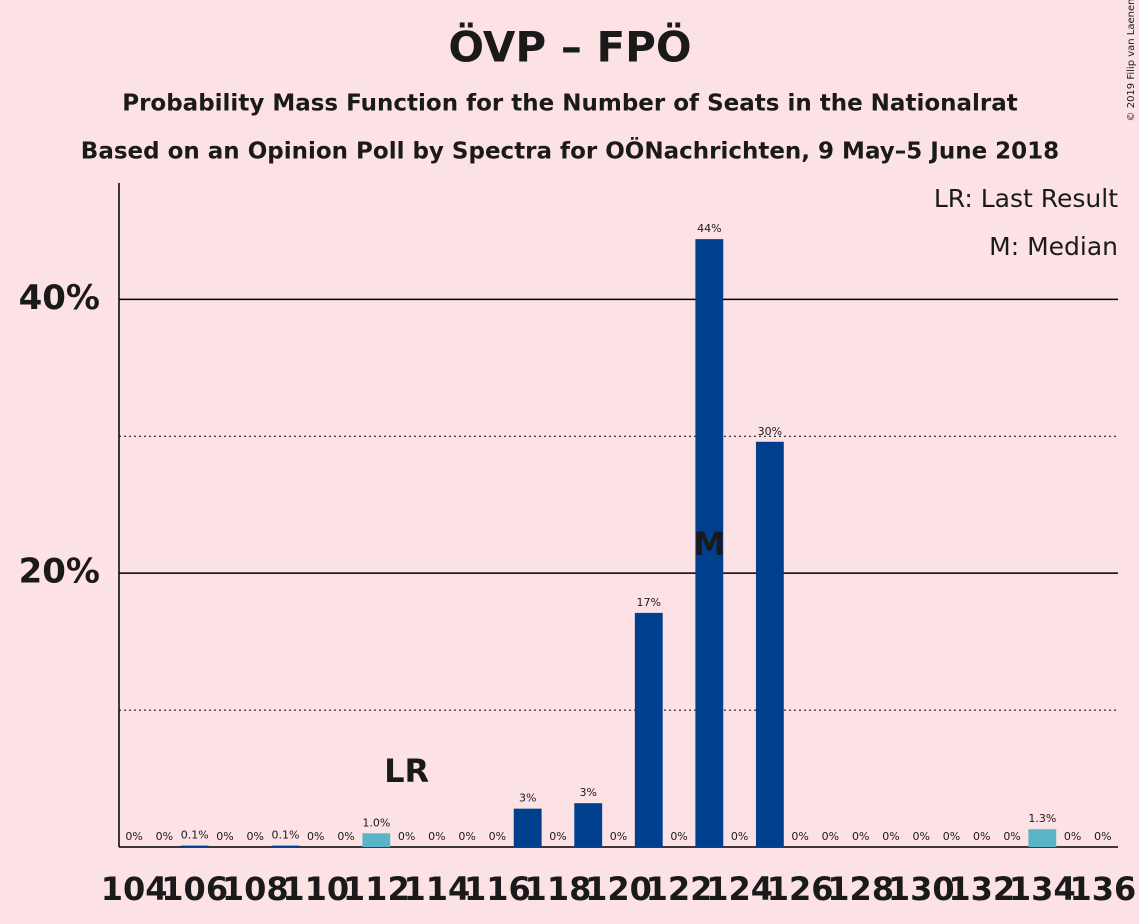 The image size is (1139, 924). I want to click on value-label: 44%, so click(709, 228).